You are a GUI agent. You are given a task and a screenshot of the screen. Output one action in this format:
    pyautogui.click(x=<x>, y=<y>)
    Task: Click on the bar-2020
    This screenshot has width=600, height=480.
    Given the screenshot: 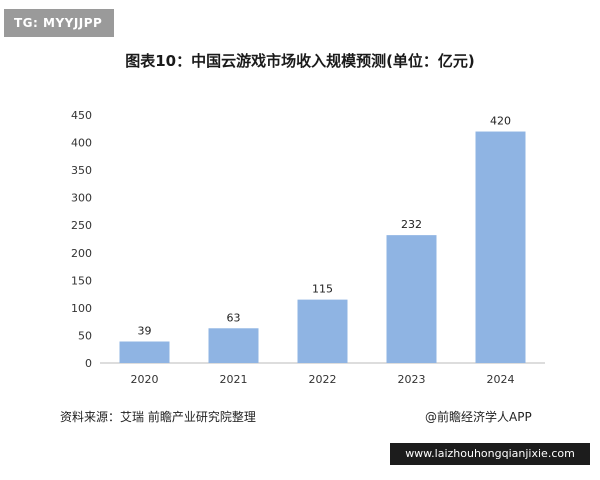 What is the action you would take?
    pyautogui.click(x=144, y=352)
    